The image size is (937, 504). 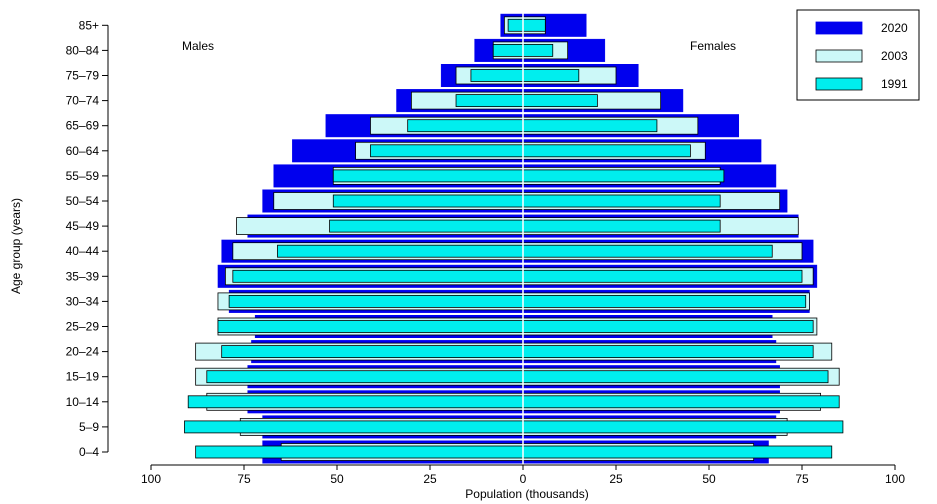 What do you see at coordinates (83, 226) in the screenshot?
I see `y-tick-label-9: 45–49` at bounding box center [83, 226].